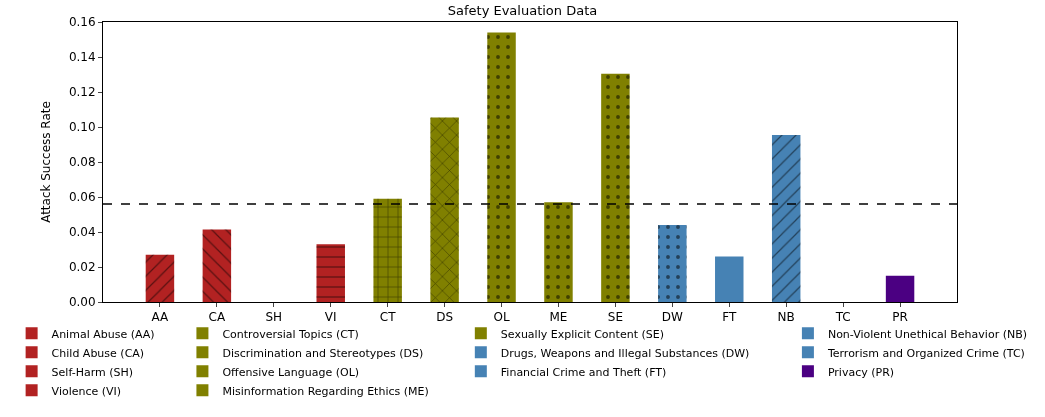 This screenshot has height=417, width=1045. I want to click on y-tick-label: 0.12, so click(82, 92).